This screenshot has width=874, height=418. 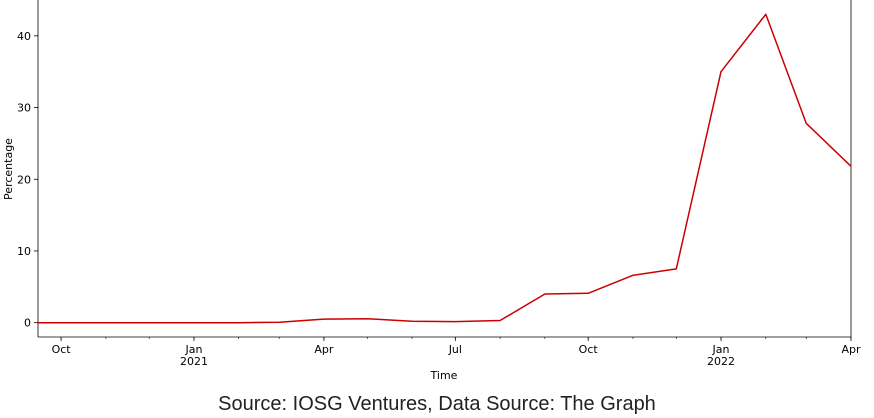 I want to click on y-tick-label: 20, so click(x=24, y=179).